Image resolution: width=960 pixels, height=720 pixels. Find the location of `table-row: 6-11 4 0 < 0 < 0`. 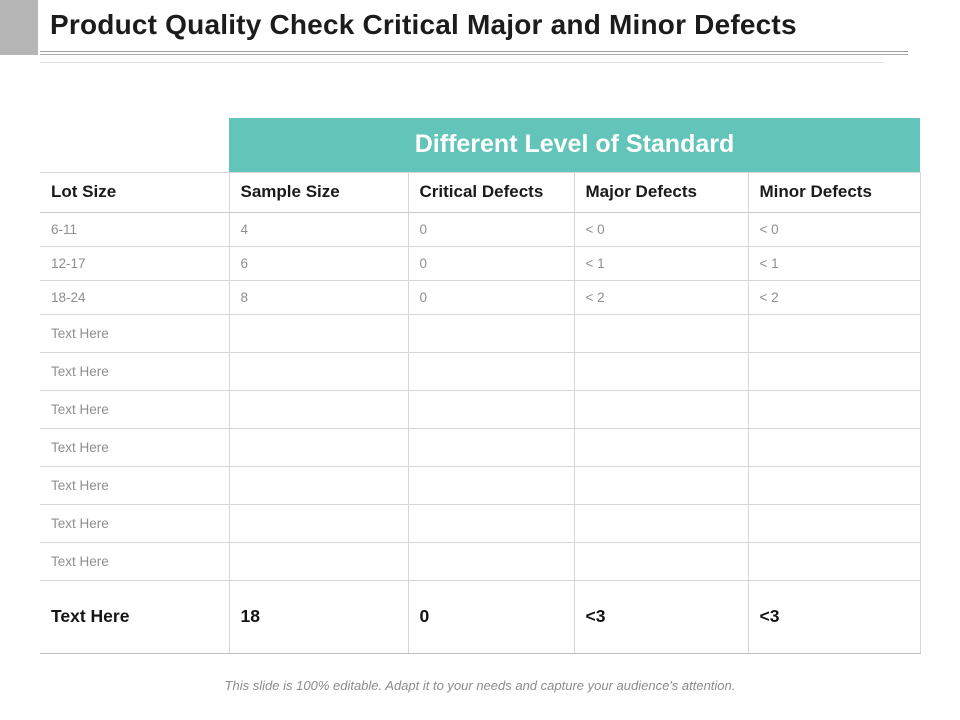

table-row: 6-11 4 0 < 0 < 0 is located at coordinates (480, 229).